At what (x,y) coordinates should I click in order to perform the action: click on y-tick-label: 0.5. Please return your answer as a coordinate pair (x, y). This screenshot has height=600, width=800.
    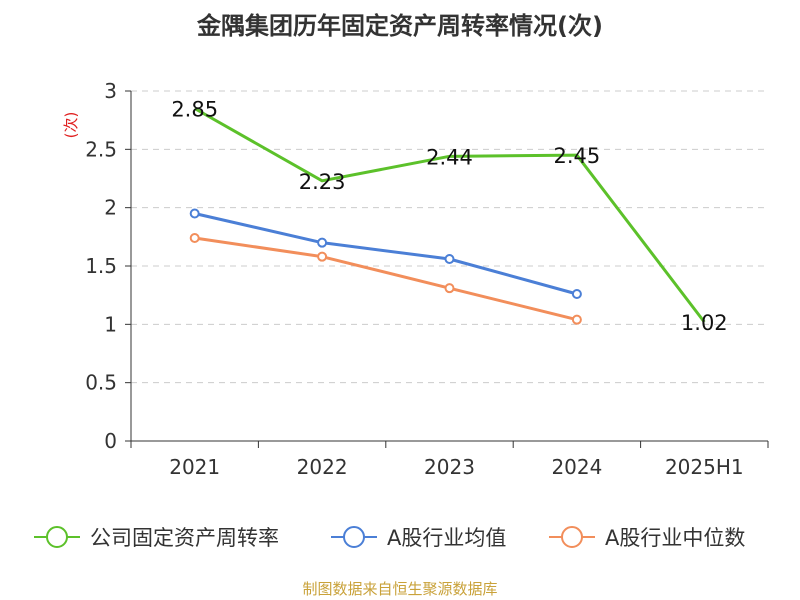
    Looking at the image, I should click on (101, 383).